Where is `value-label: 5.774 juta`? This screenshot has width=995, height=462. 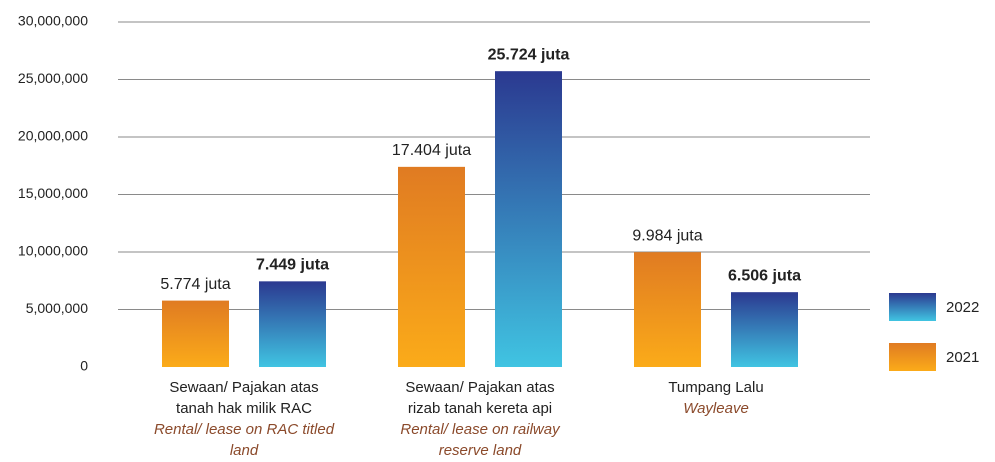 value-label: 5.774 juta is located at coordinates (195, 284).